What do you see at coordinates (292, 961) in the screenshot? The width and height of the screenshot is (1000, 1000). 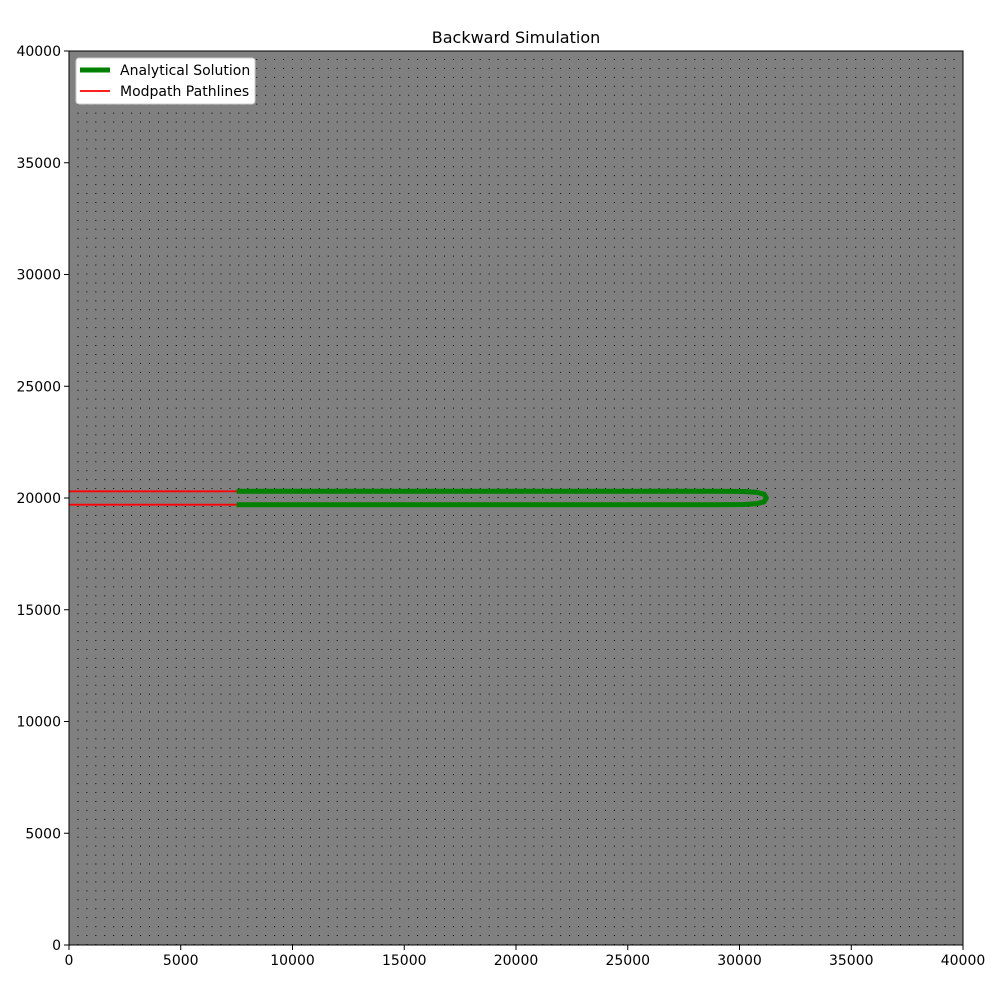 I see `x-tick-label: 10000` at bounding box center [292, 961].